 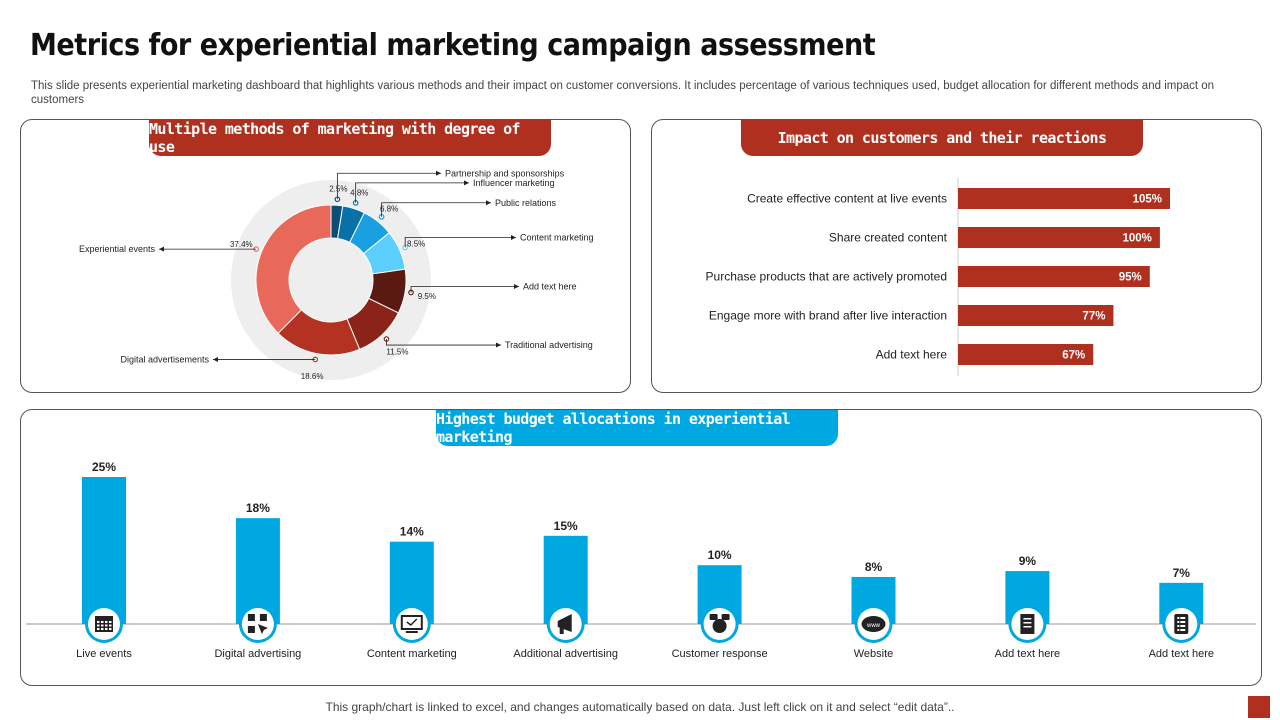 What do you see at coordinates (1093, 317) in the screenshot?
I see `impact-bar-value: 77%` at bounding box center [1093, 317].